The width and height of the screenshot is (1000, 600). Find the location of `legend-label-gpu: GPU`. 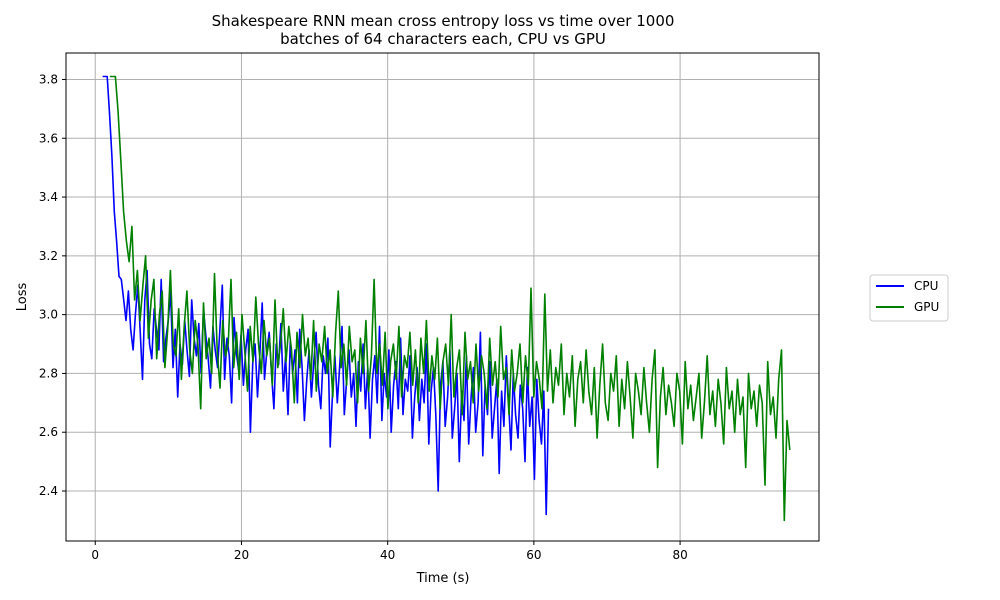

legend-label-gpu: GPU is located at coordinates (926, 307).